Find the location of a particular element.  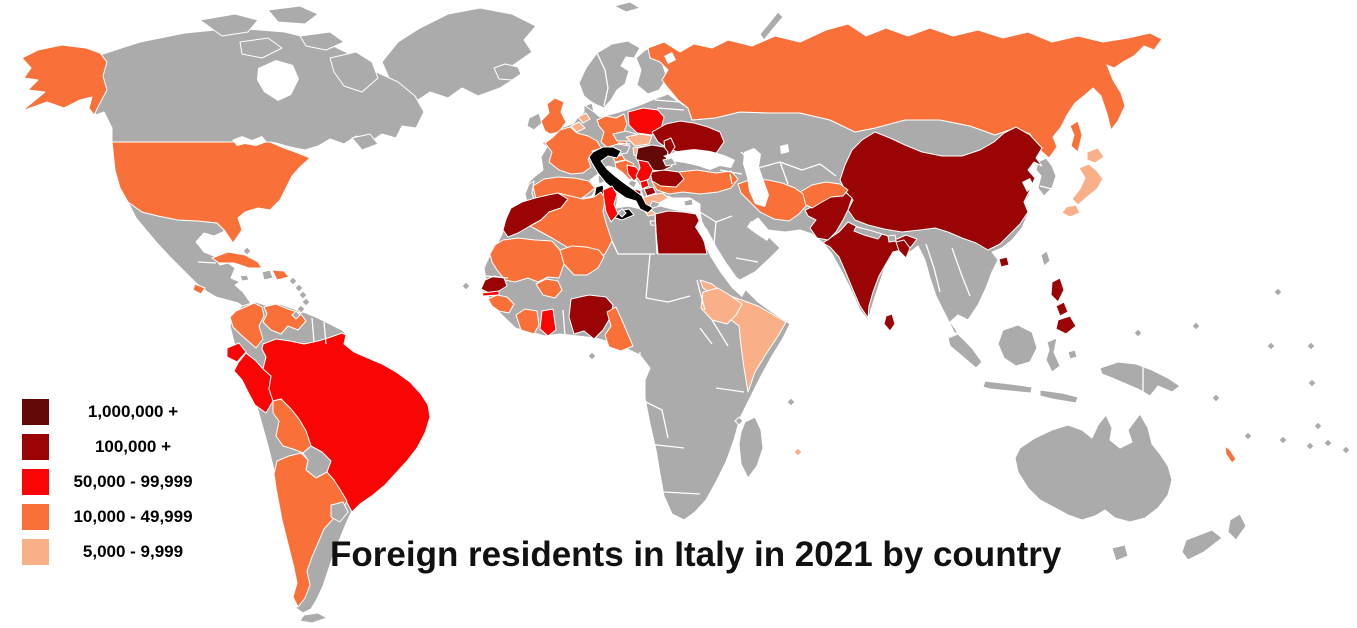

country-belgium is located at coordinates (578, 127).